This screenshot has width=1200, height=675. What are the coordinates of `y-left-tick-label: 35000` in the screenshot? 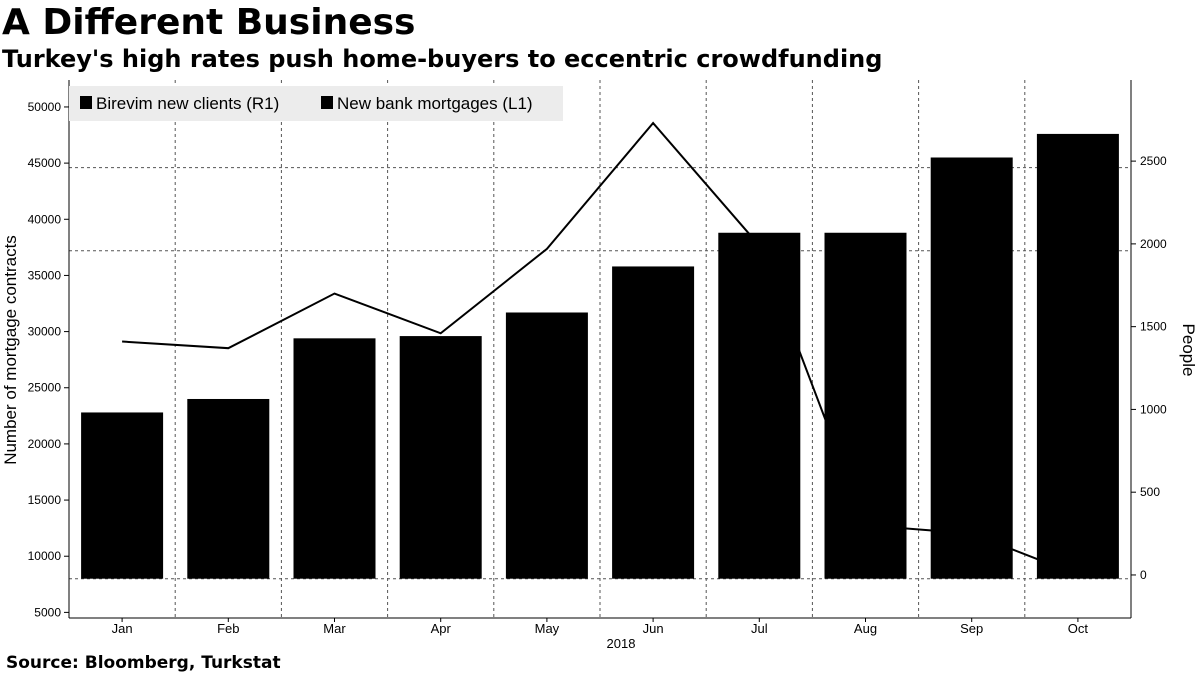 It's located at (45, 275).